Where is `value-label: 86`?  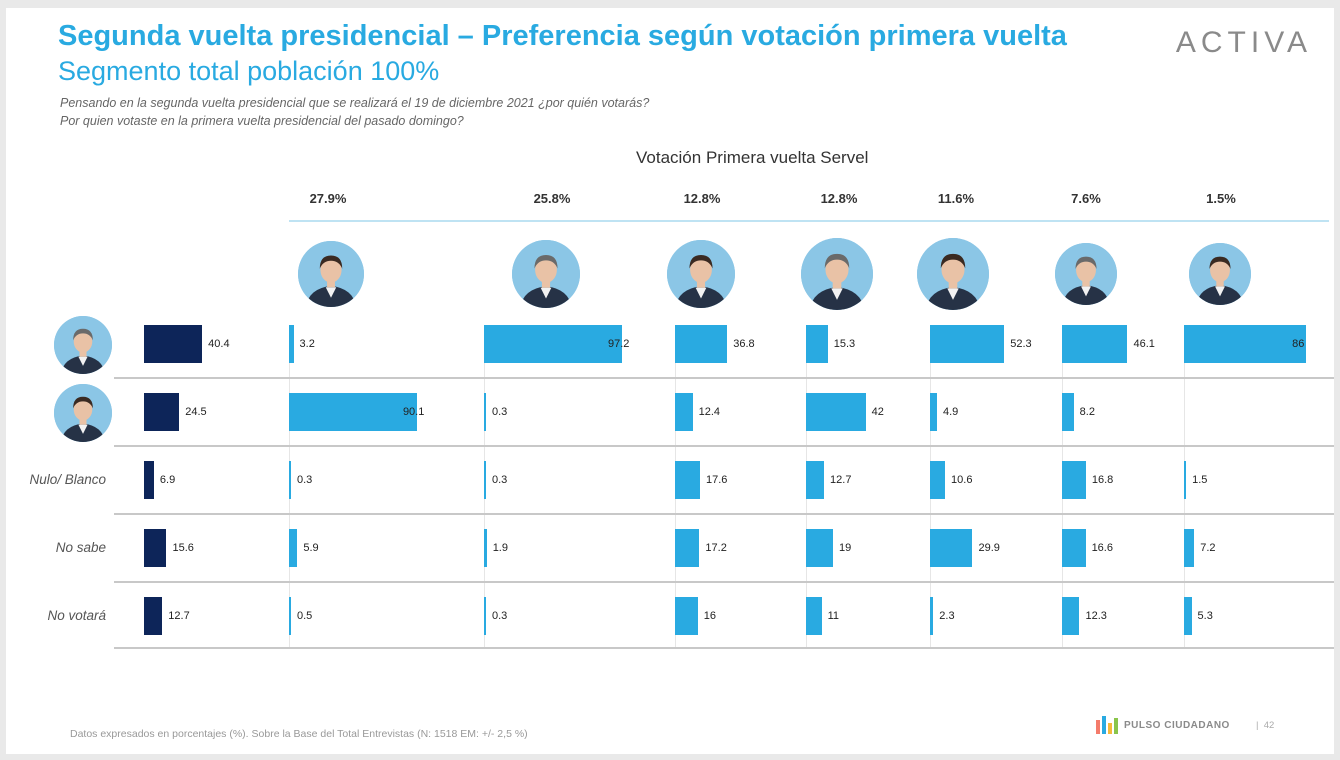 value-label: 86 is located at coordinates (1298, 344).